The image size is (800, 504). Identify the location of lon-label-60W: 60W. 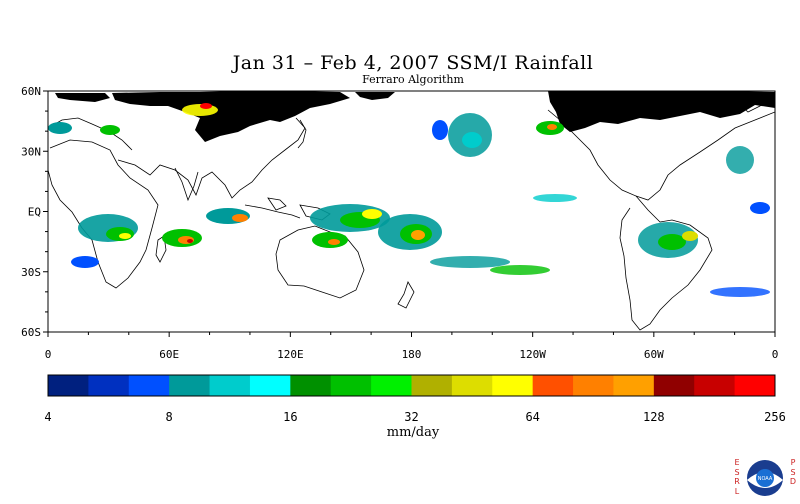
(654, 354).